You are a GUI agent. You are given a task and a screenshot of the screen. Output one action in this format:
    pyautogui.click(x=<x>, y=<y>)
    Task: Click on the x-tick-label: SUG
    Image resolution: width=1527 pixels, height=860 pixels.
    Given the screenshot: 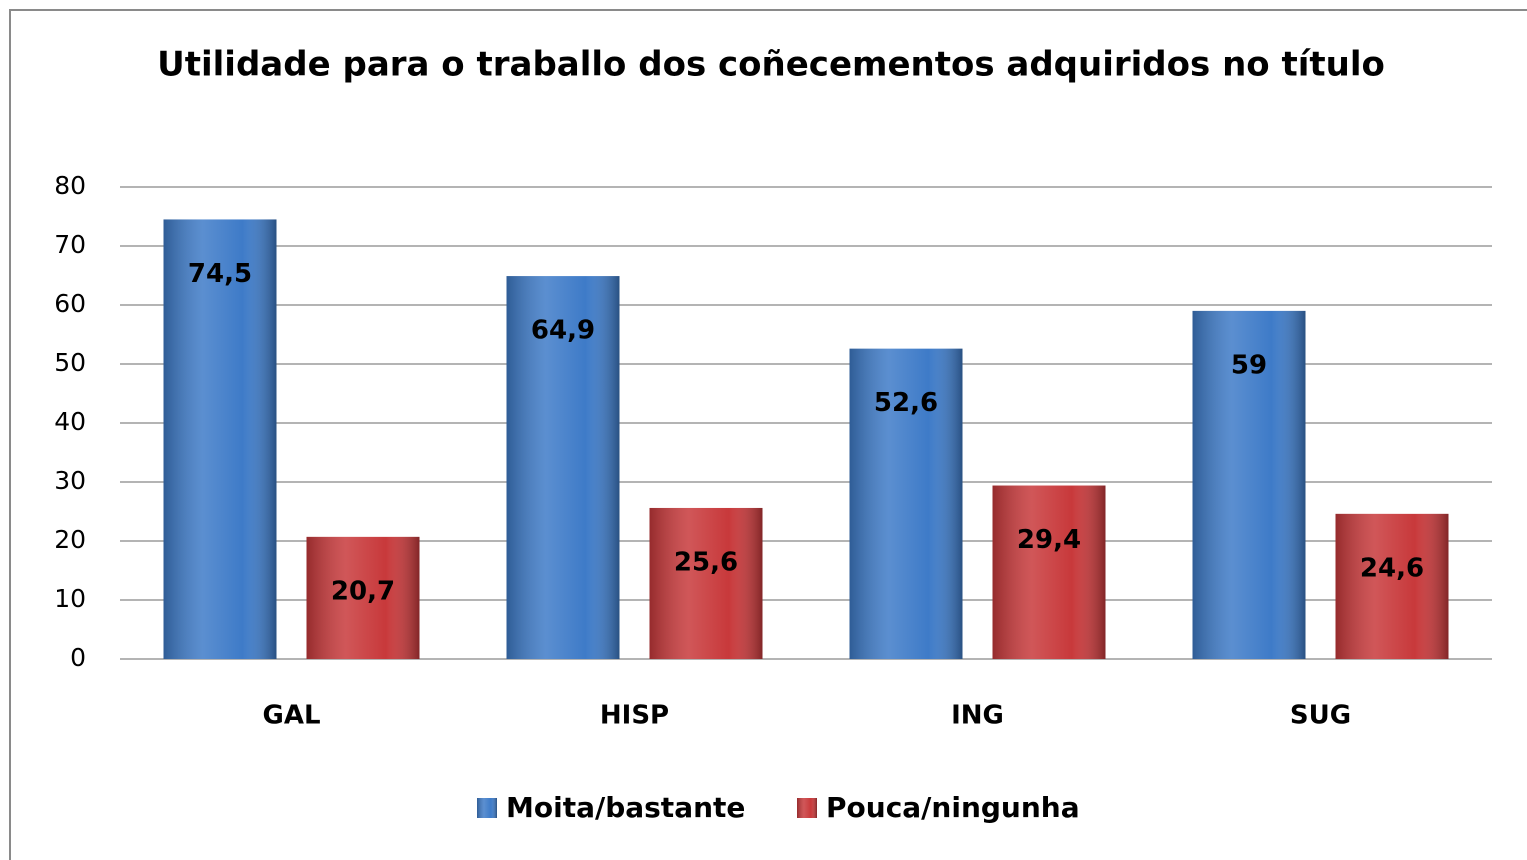 What is the action you would take?
    pyautogui.click(x=1320, y=716)
    